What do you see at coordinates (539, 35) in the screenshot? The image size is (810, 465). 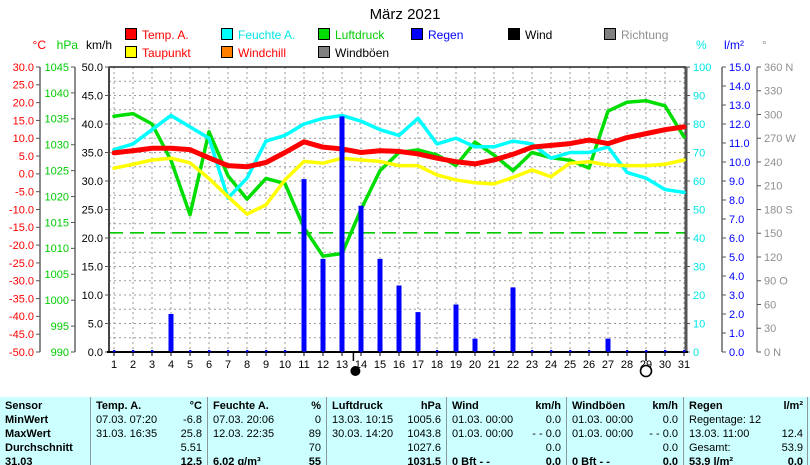 I see `legend-label: Wind` at bounding box center [539, 35].